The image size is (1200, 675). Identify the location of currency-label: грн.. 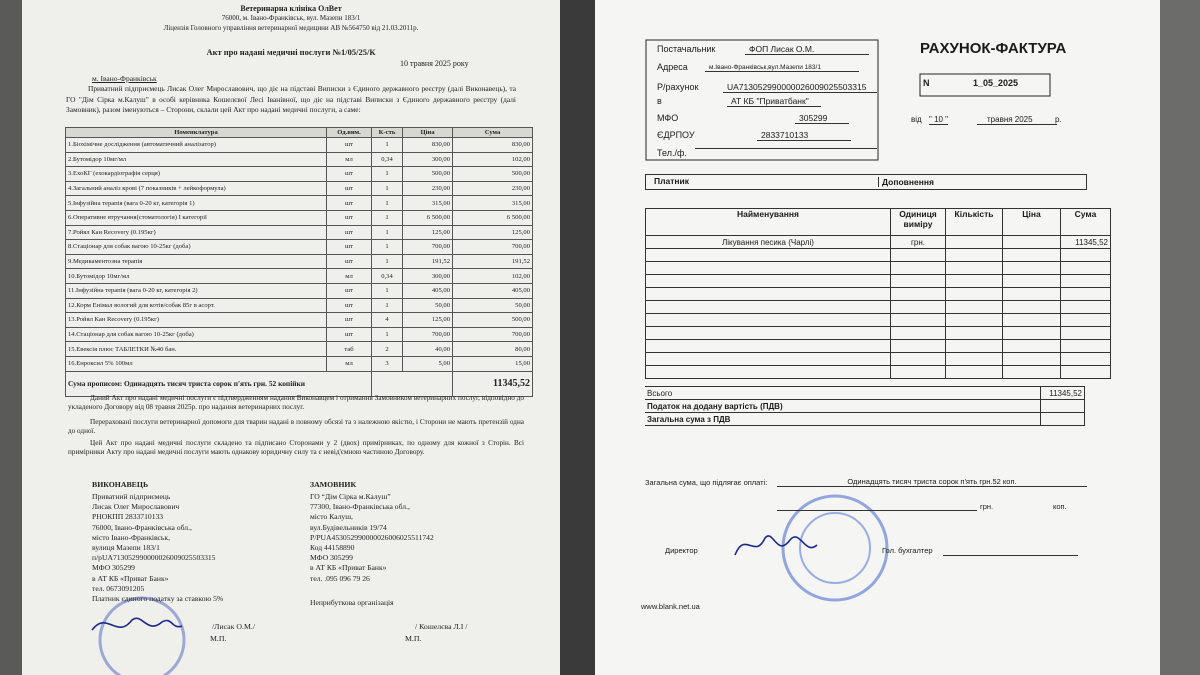
(987, 506).